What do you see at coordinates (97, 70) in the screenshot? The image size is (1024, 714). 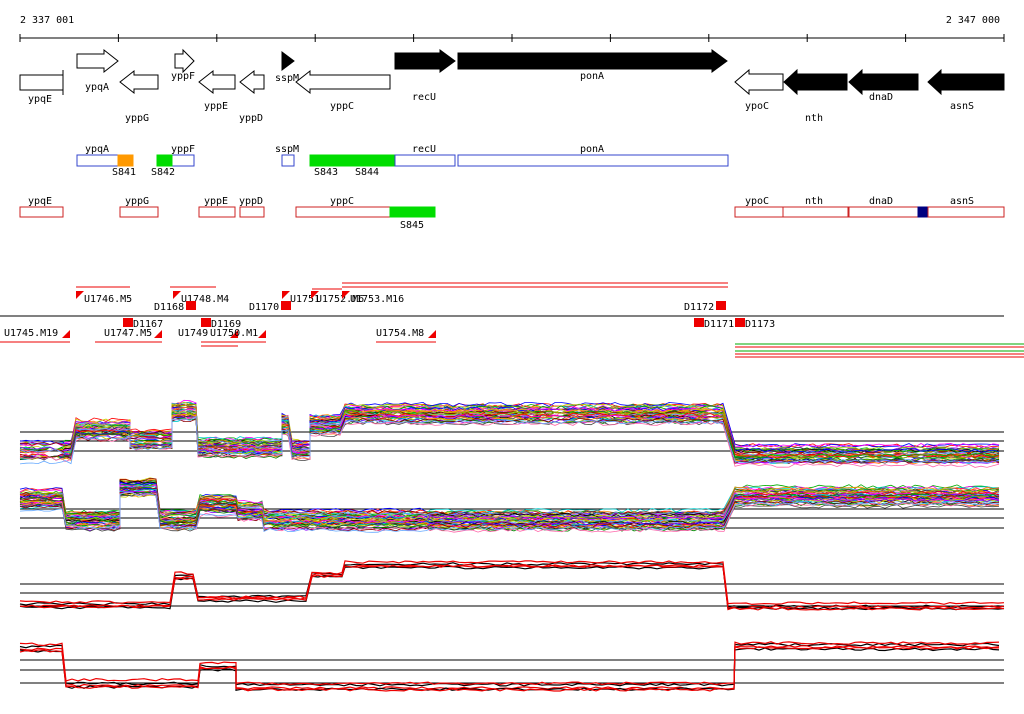 I see `gene-ypqA: ypqA` at bounding box center [97, 70].